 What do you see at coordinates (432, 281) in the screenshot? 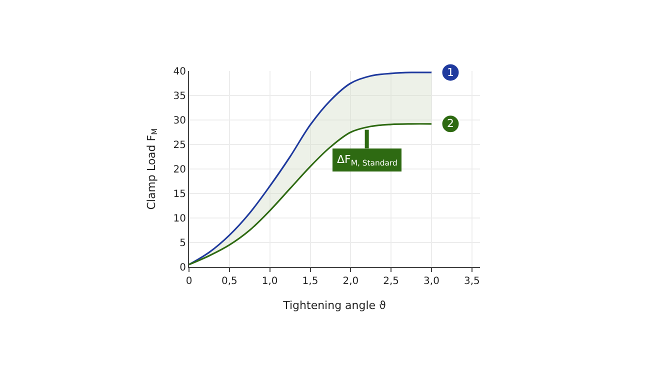
I see `x-tick-label: 3,0` at bounding box center [432, 281].